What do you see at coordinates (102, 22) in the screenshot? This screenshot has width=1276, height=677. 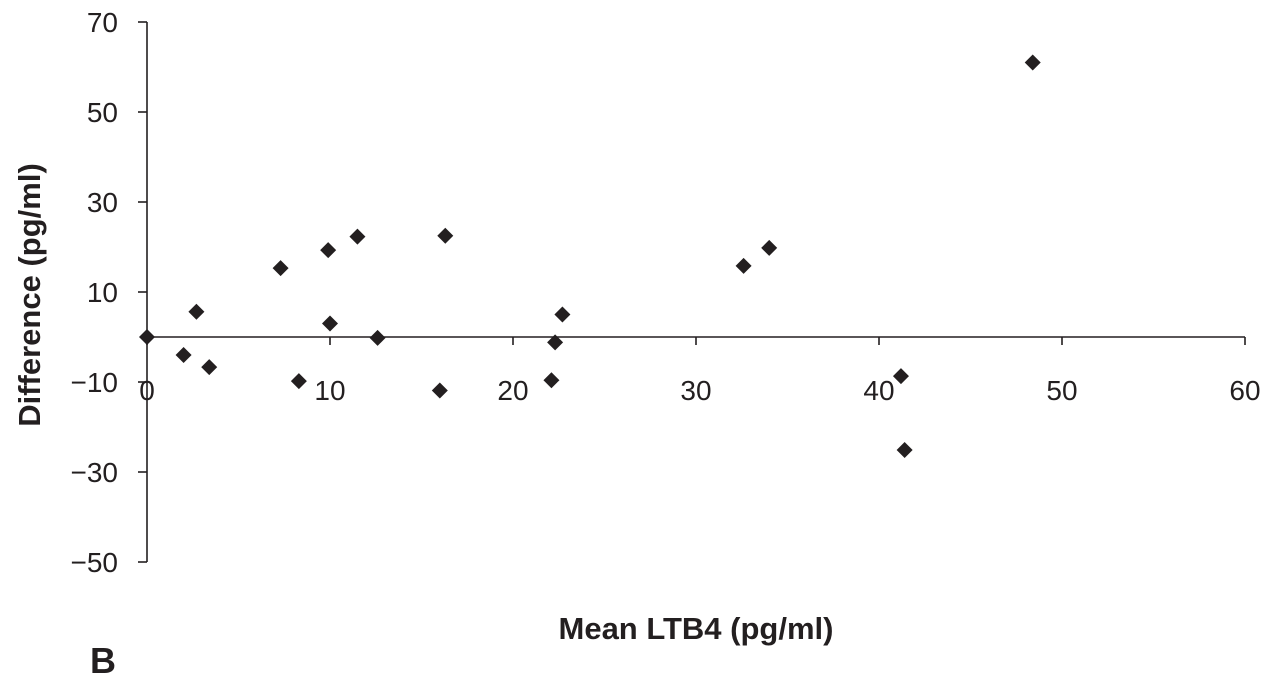 I see `y-tick-label: 70` at bounding box center [102, 22].